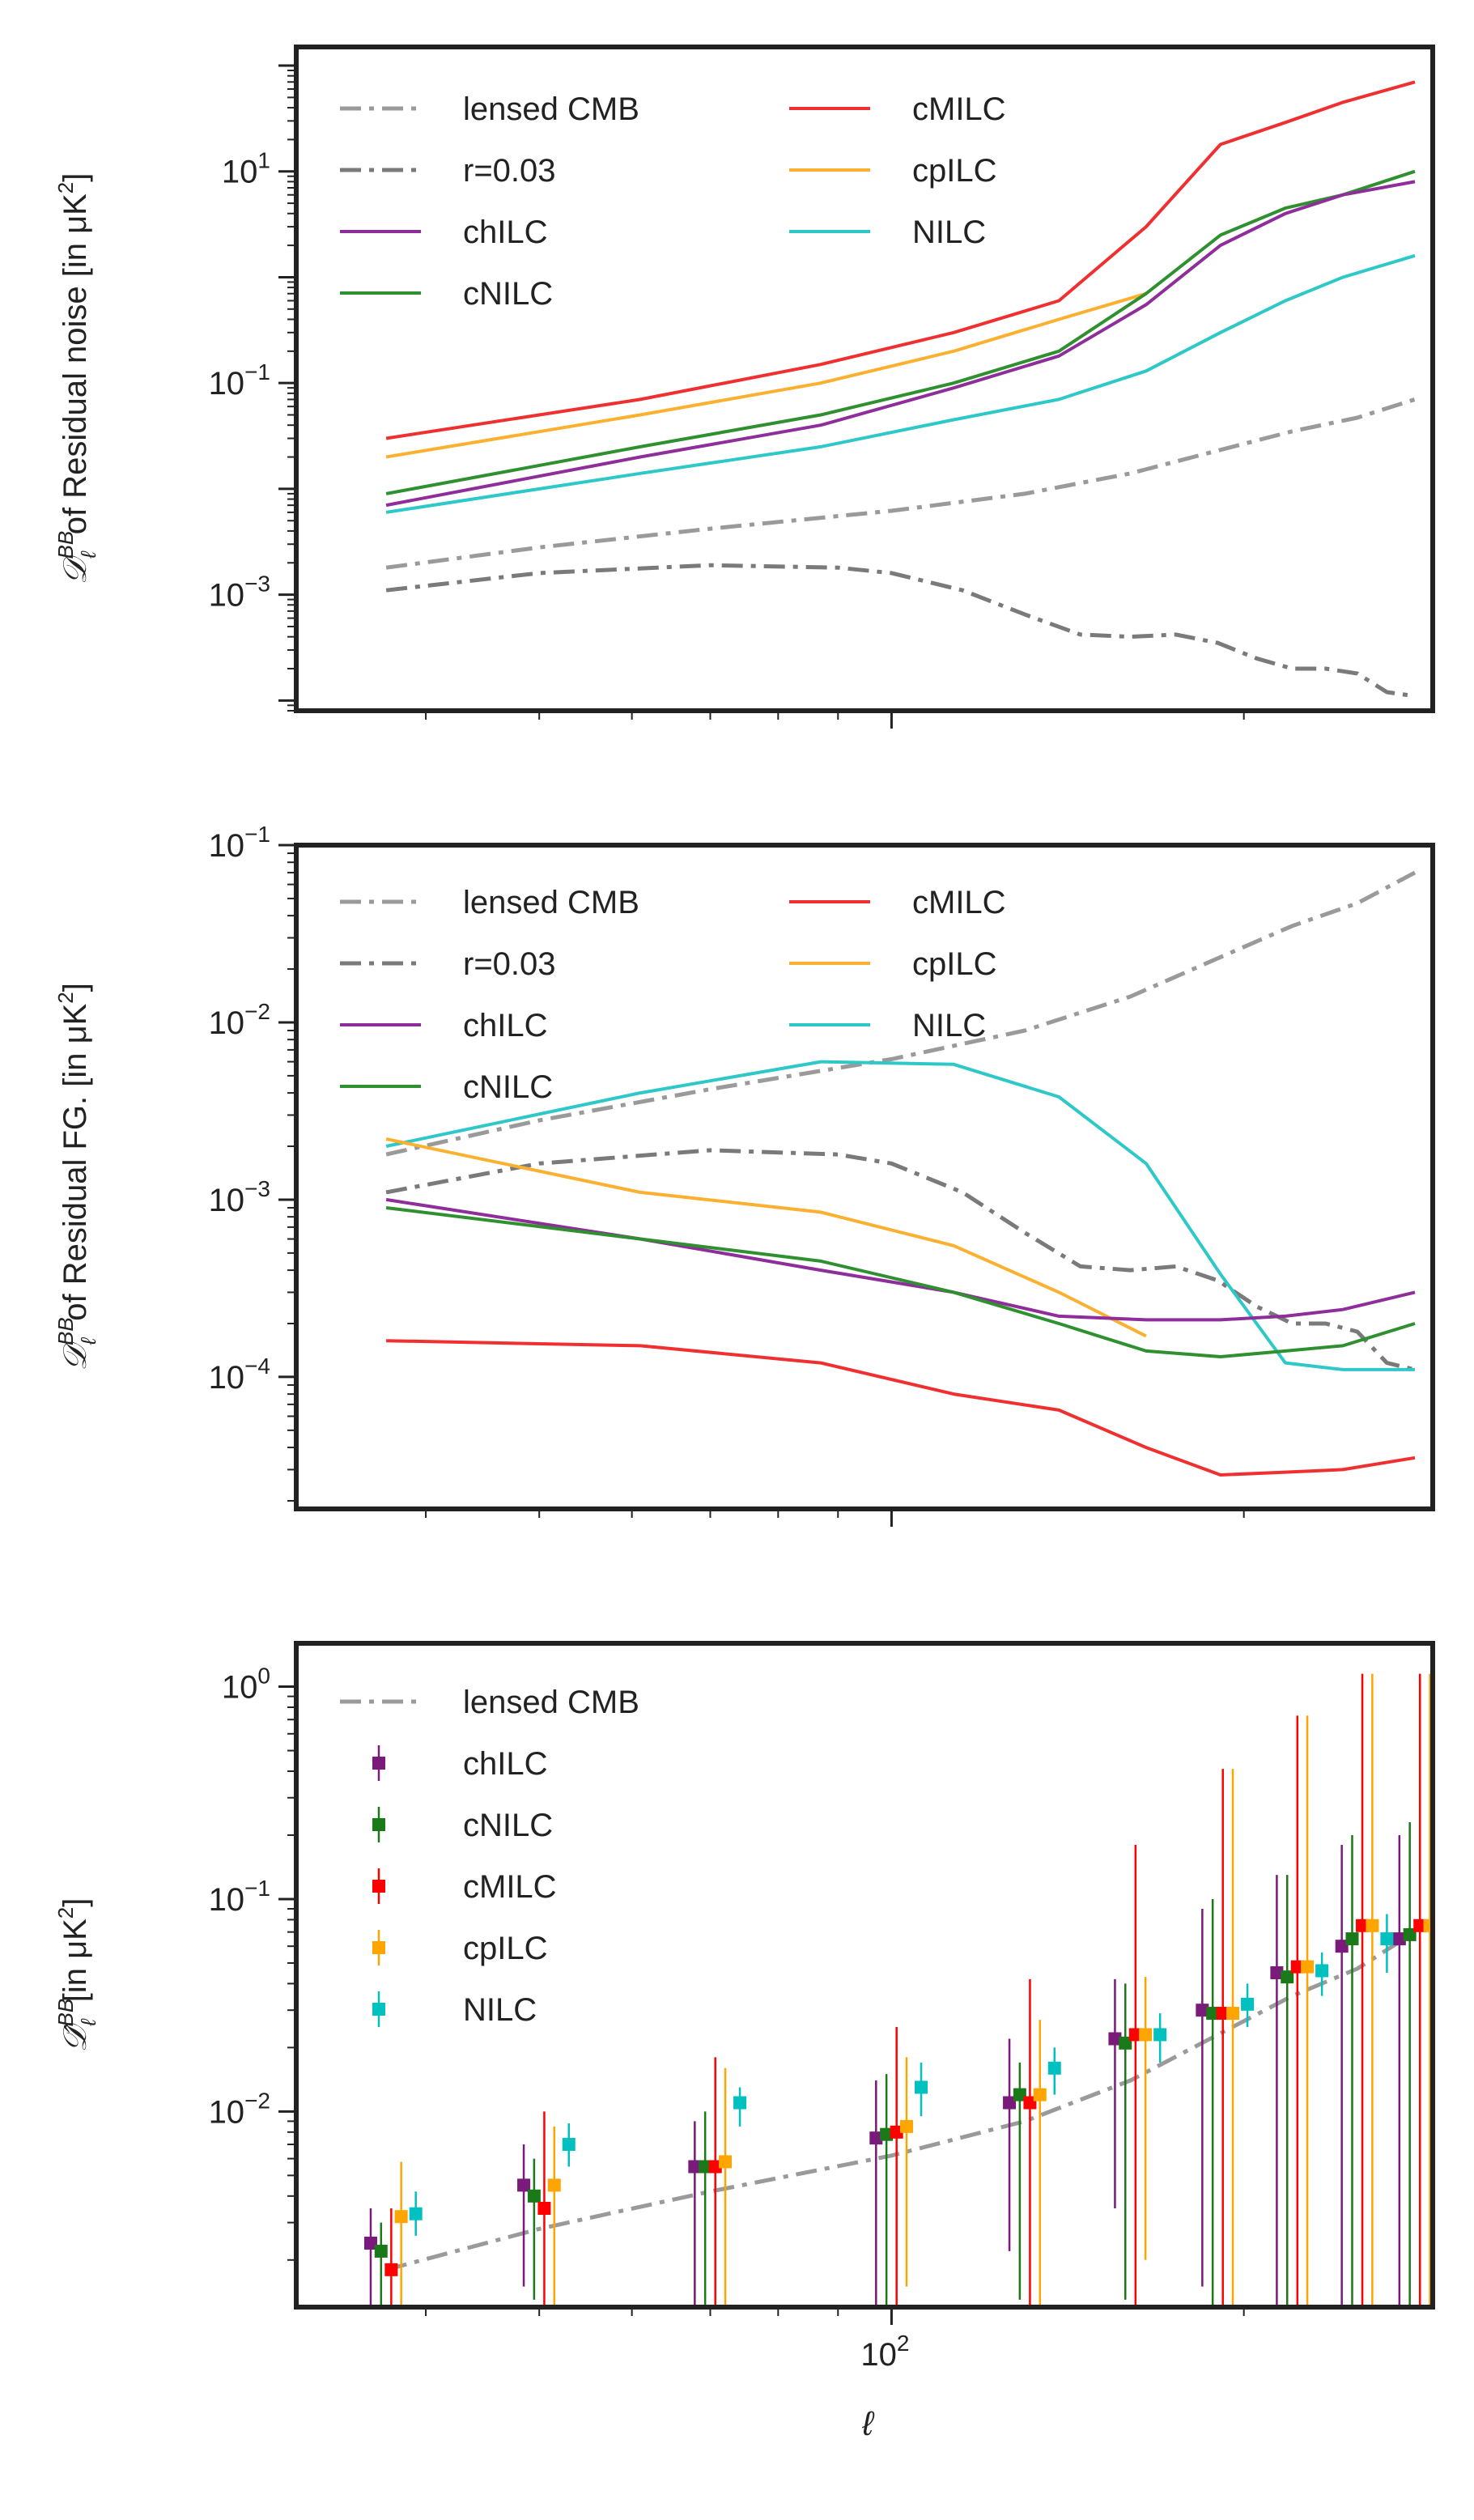 This screenshot has width=1474, height=2520. Describe the element at coordinates (239, 593) in the screenshot. I see `y-tick-label: 10⁻³` at that location.